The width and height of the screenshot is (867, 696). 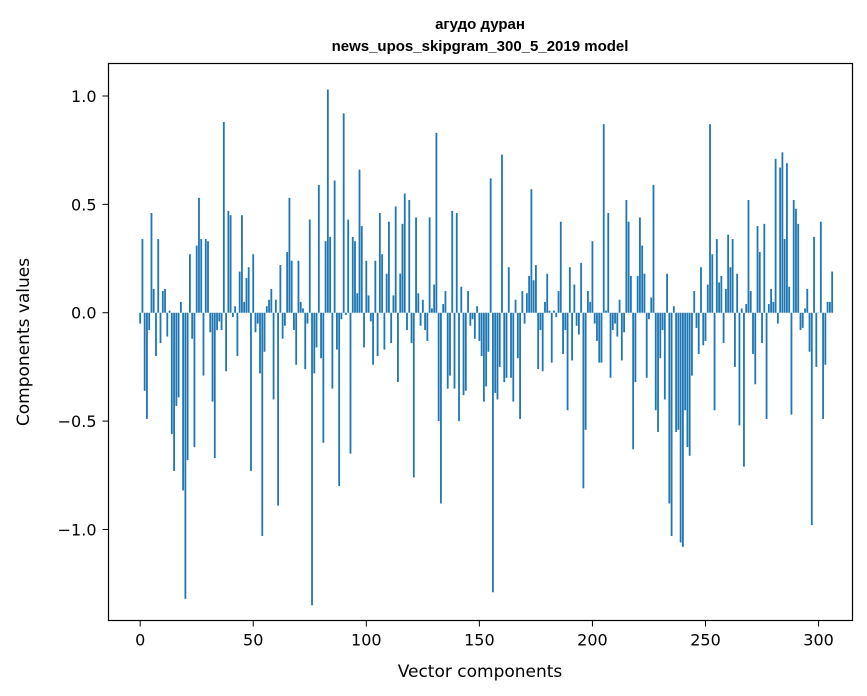 What do you see at coordinates (83, 313) in the screenshot?
I see `y-axis-ticks: −1.0 −0.5 0.0 0.5 1.0` at bounding box center [83, 313].